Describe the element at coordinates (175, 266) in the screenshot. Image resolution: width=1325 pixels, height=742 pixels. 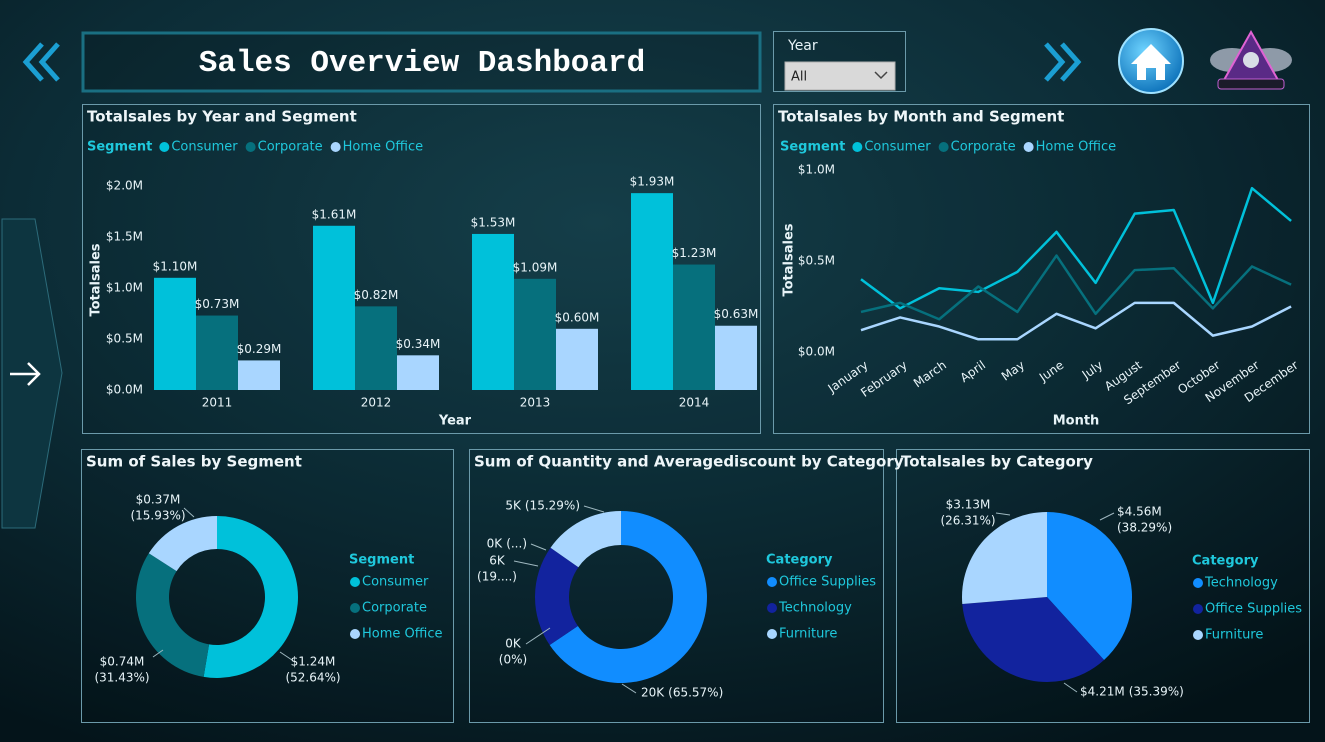
I see `data-label: $1.10M` at that location.